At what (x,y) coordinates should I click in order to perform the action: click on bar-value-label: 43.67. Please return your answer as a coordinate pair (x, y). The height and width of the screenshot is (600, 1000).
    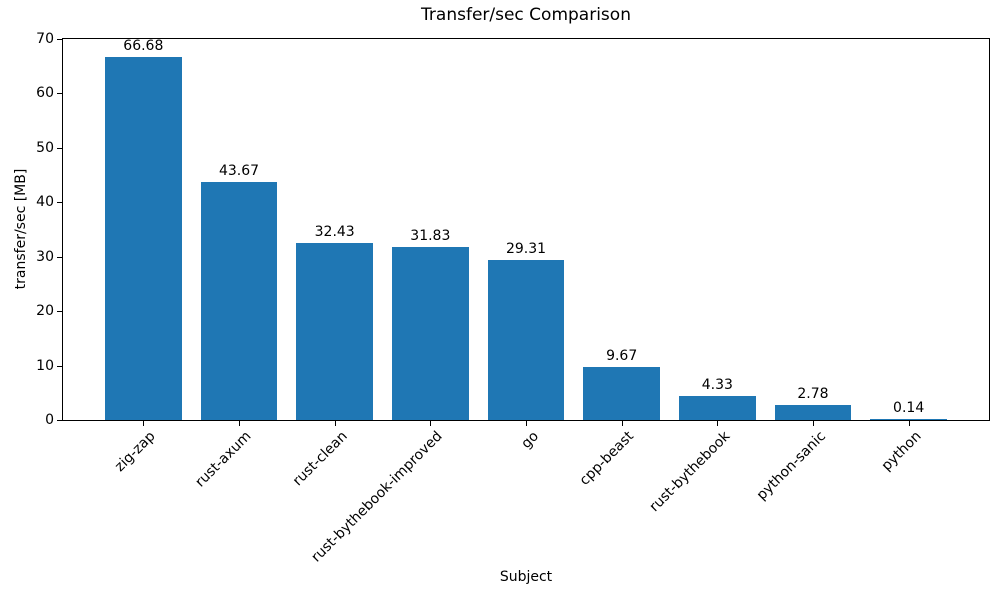
    Looking at the image, I should click on (239, 171).